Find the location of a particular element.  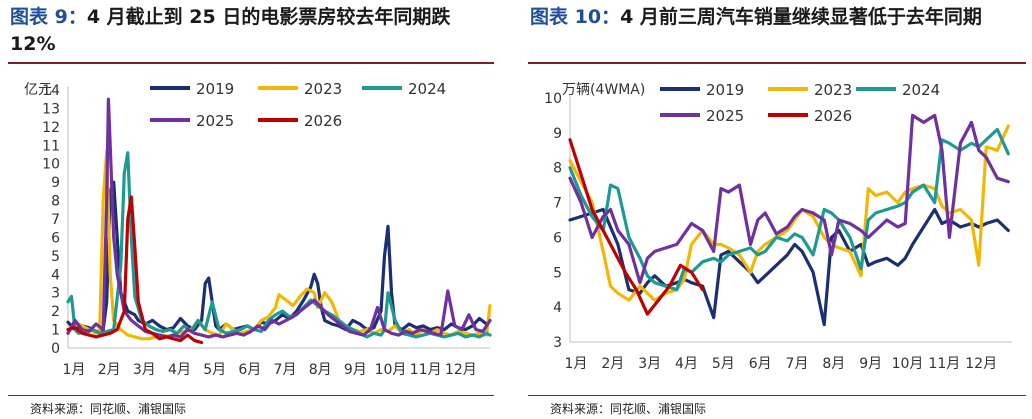

y-axis-label: 万辆(4WMA) is located at coordinates (603, 90).